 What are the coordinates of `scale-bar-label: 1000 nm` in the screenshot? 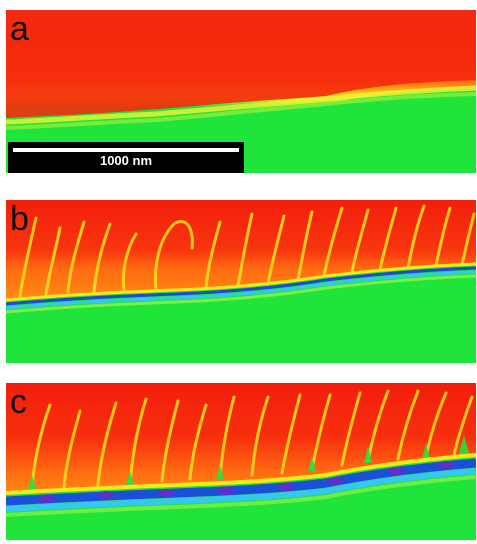 It's located at (126, 160).